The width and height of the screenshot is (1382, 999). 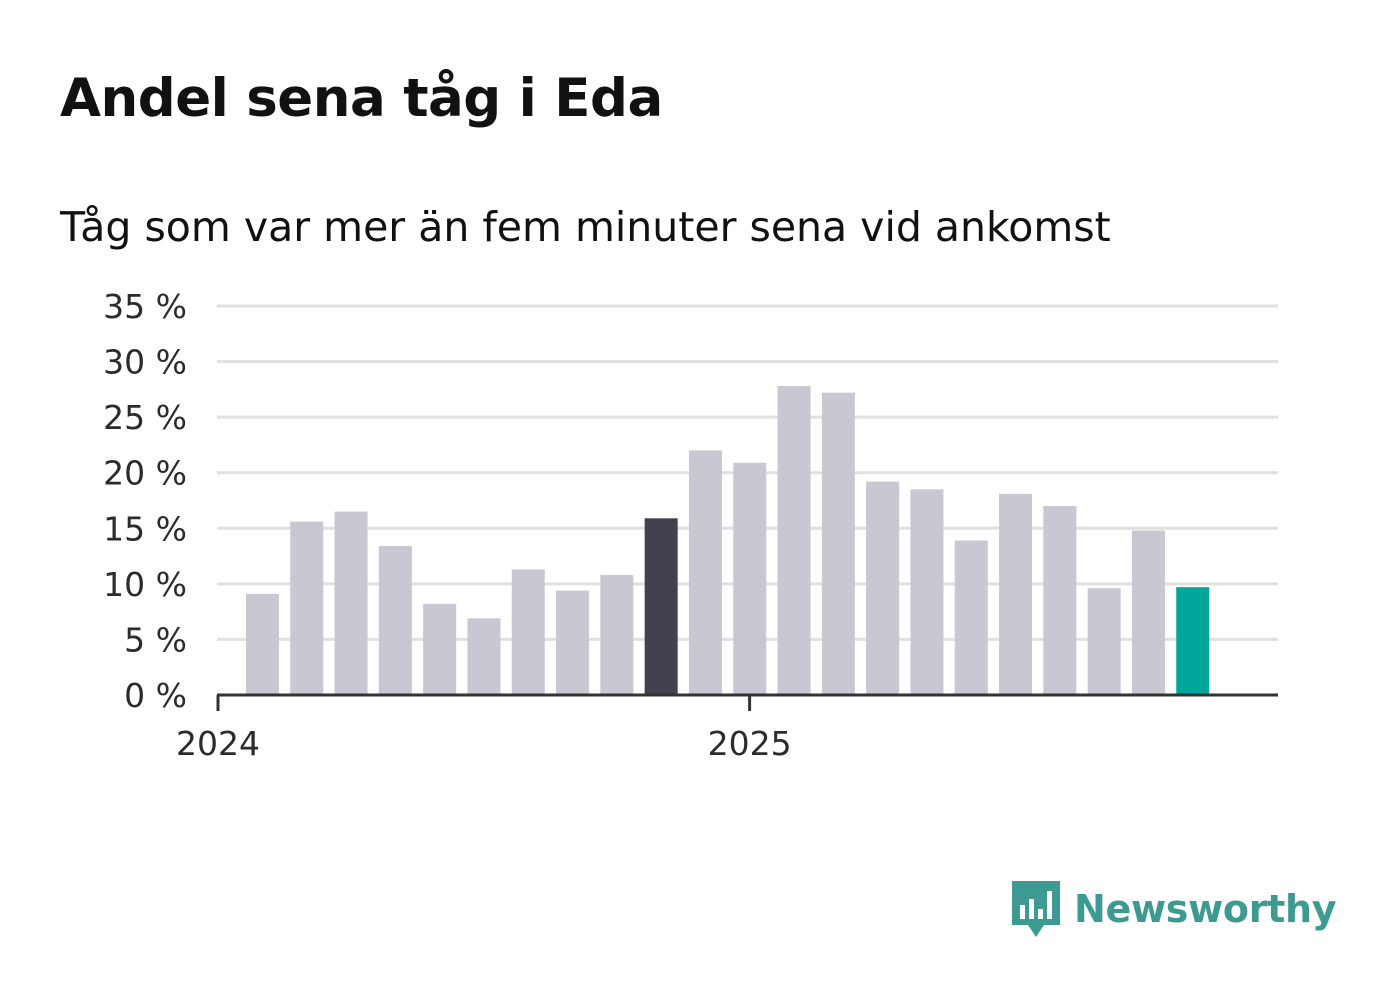 I want to click on y-tick-label: 10 %, so click(x=145, y=584).